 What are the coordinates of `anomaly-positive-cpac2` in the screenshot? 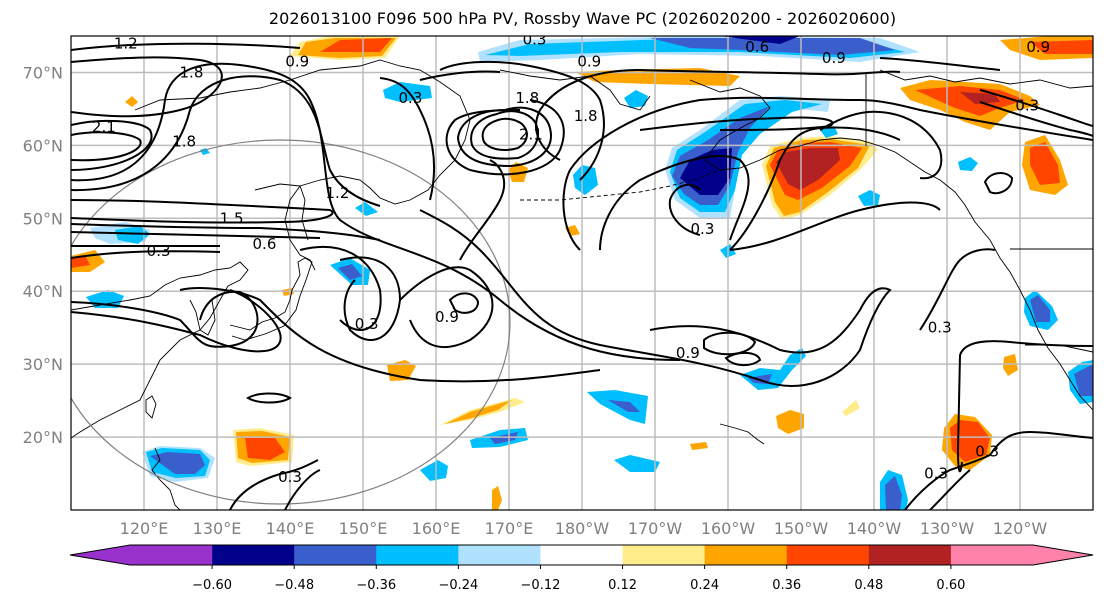 It's located at (497, 498).